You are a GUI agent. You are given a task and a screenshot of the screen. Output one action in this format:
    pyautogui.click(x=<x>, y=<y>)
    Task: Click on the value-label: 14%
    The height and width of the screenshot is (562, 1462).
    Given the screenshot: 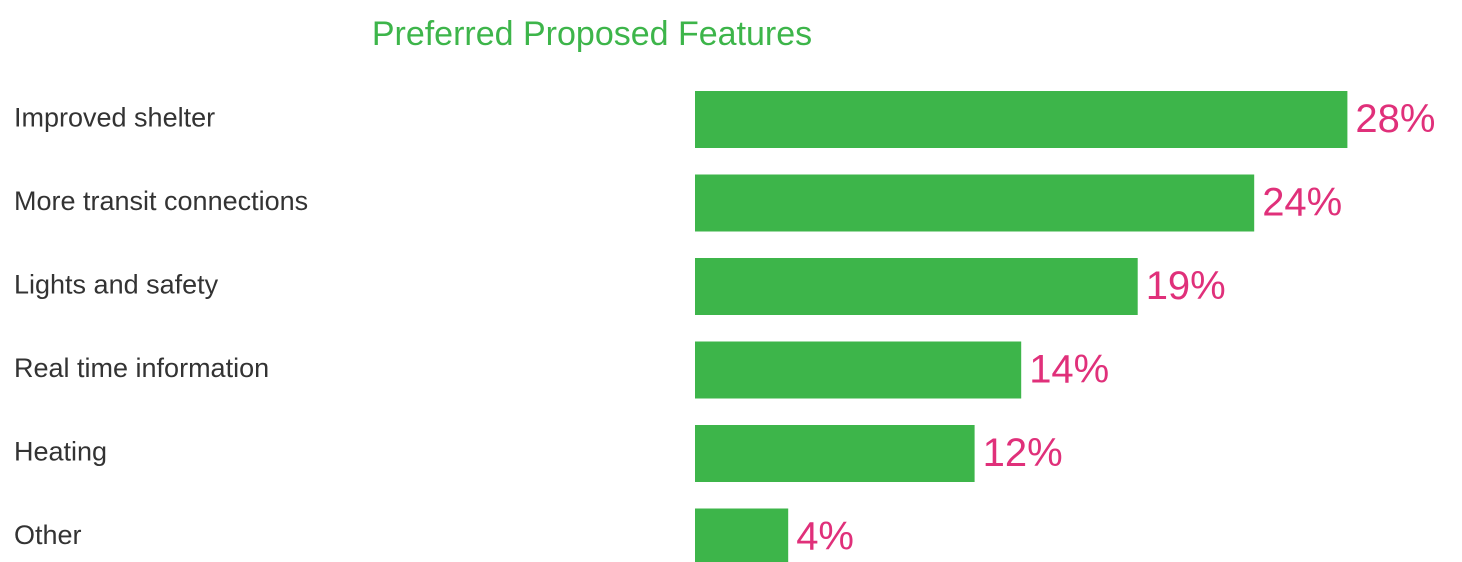 What is the action you would take?
    pyautogui.click(x=1069, y=370)
    